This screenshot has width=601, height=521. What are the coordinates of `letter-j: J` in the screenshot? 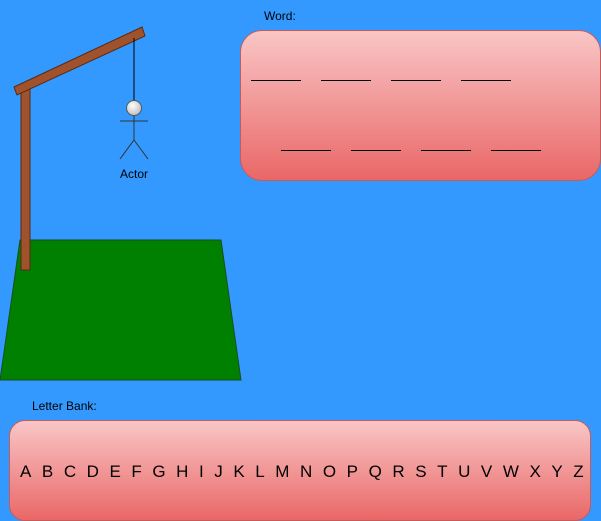 It's located at (218, 471).